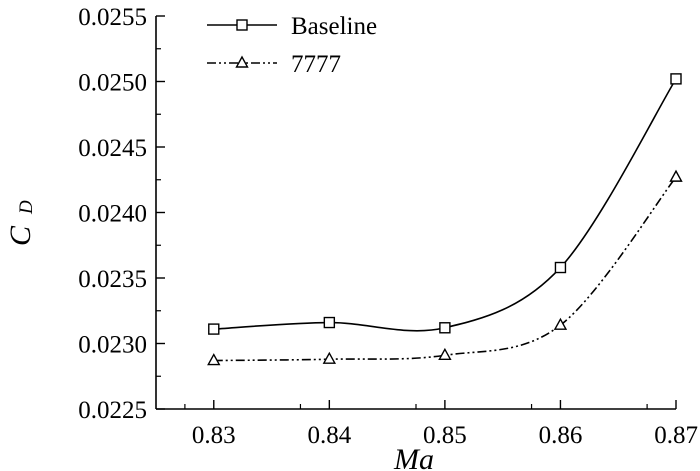  I want to click on x-axis-ticks: 0.83 0.84 0.85 0.86 0.87, so click(441, 424).